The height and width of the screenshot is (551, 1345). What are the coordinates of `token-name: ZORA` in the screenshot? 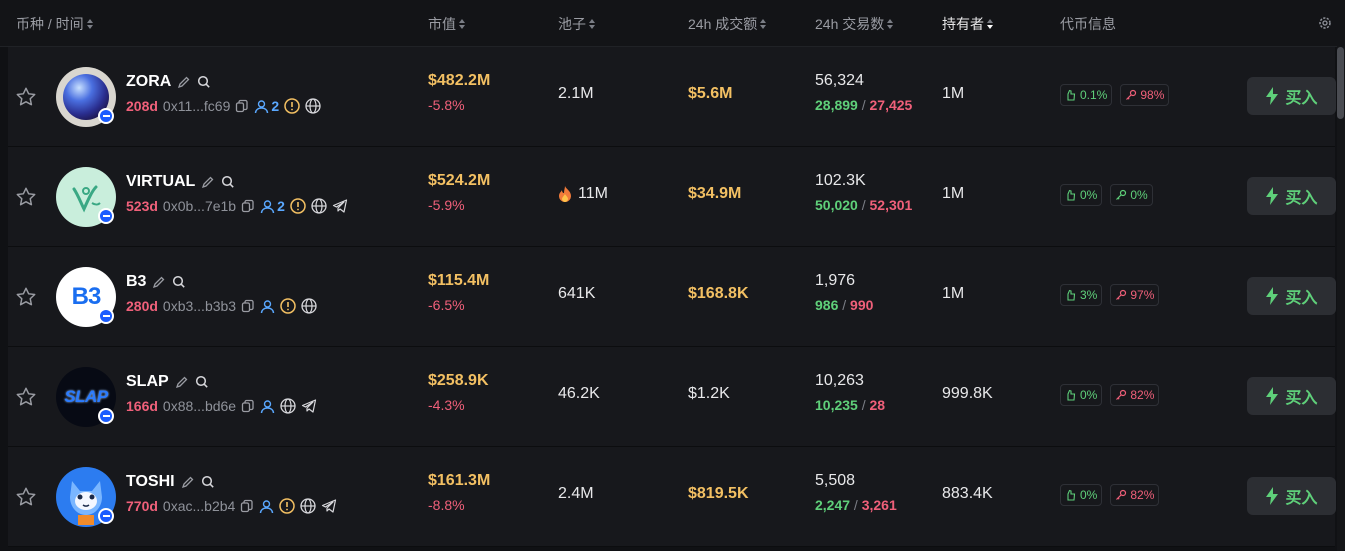 It's located at (168, 82).